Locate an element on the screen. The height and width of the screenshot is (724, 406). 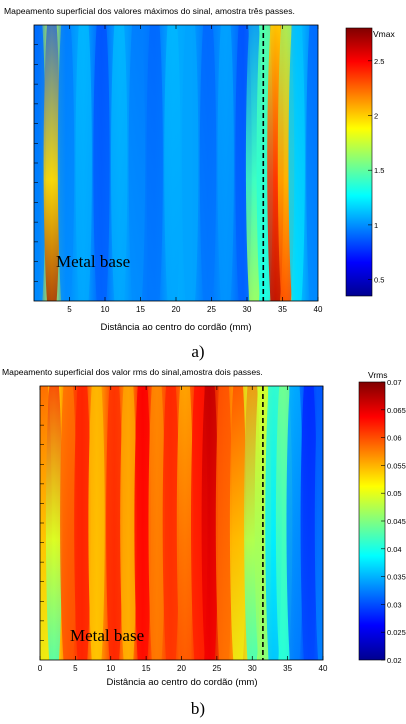
colorbar: 0.5 1 1.5 2 2.5 Vmax is located at coordinates (370, 162).